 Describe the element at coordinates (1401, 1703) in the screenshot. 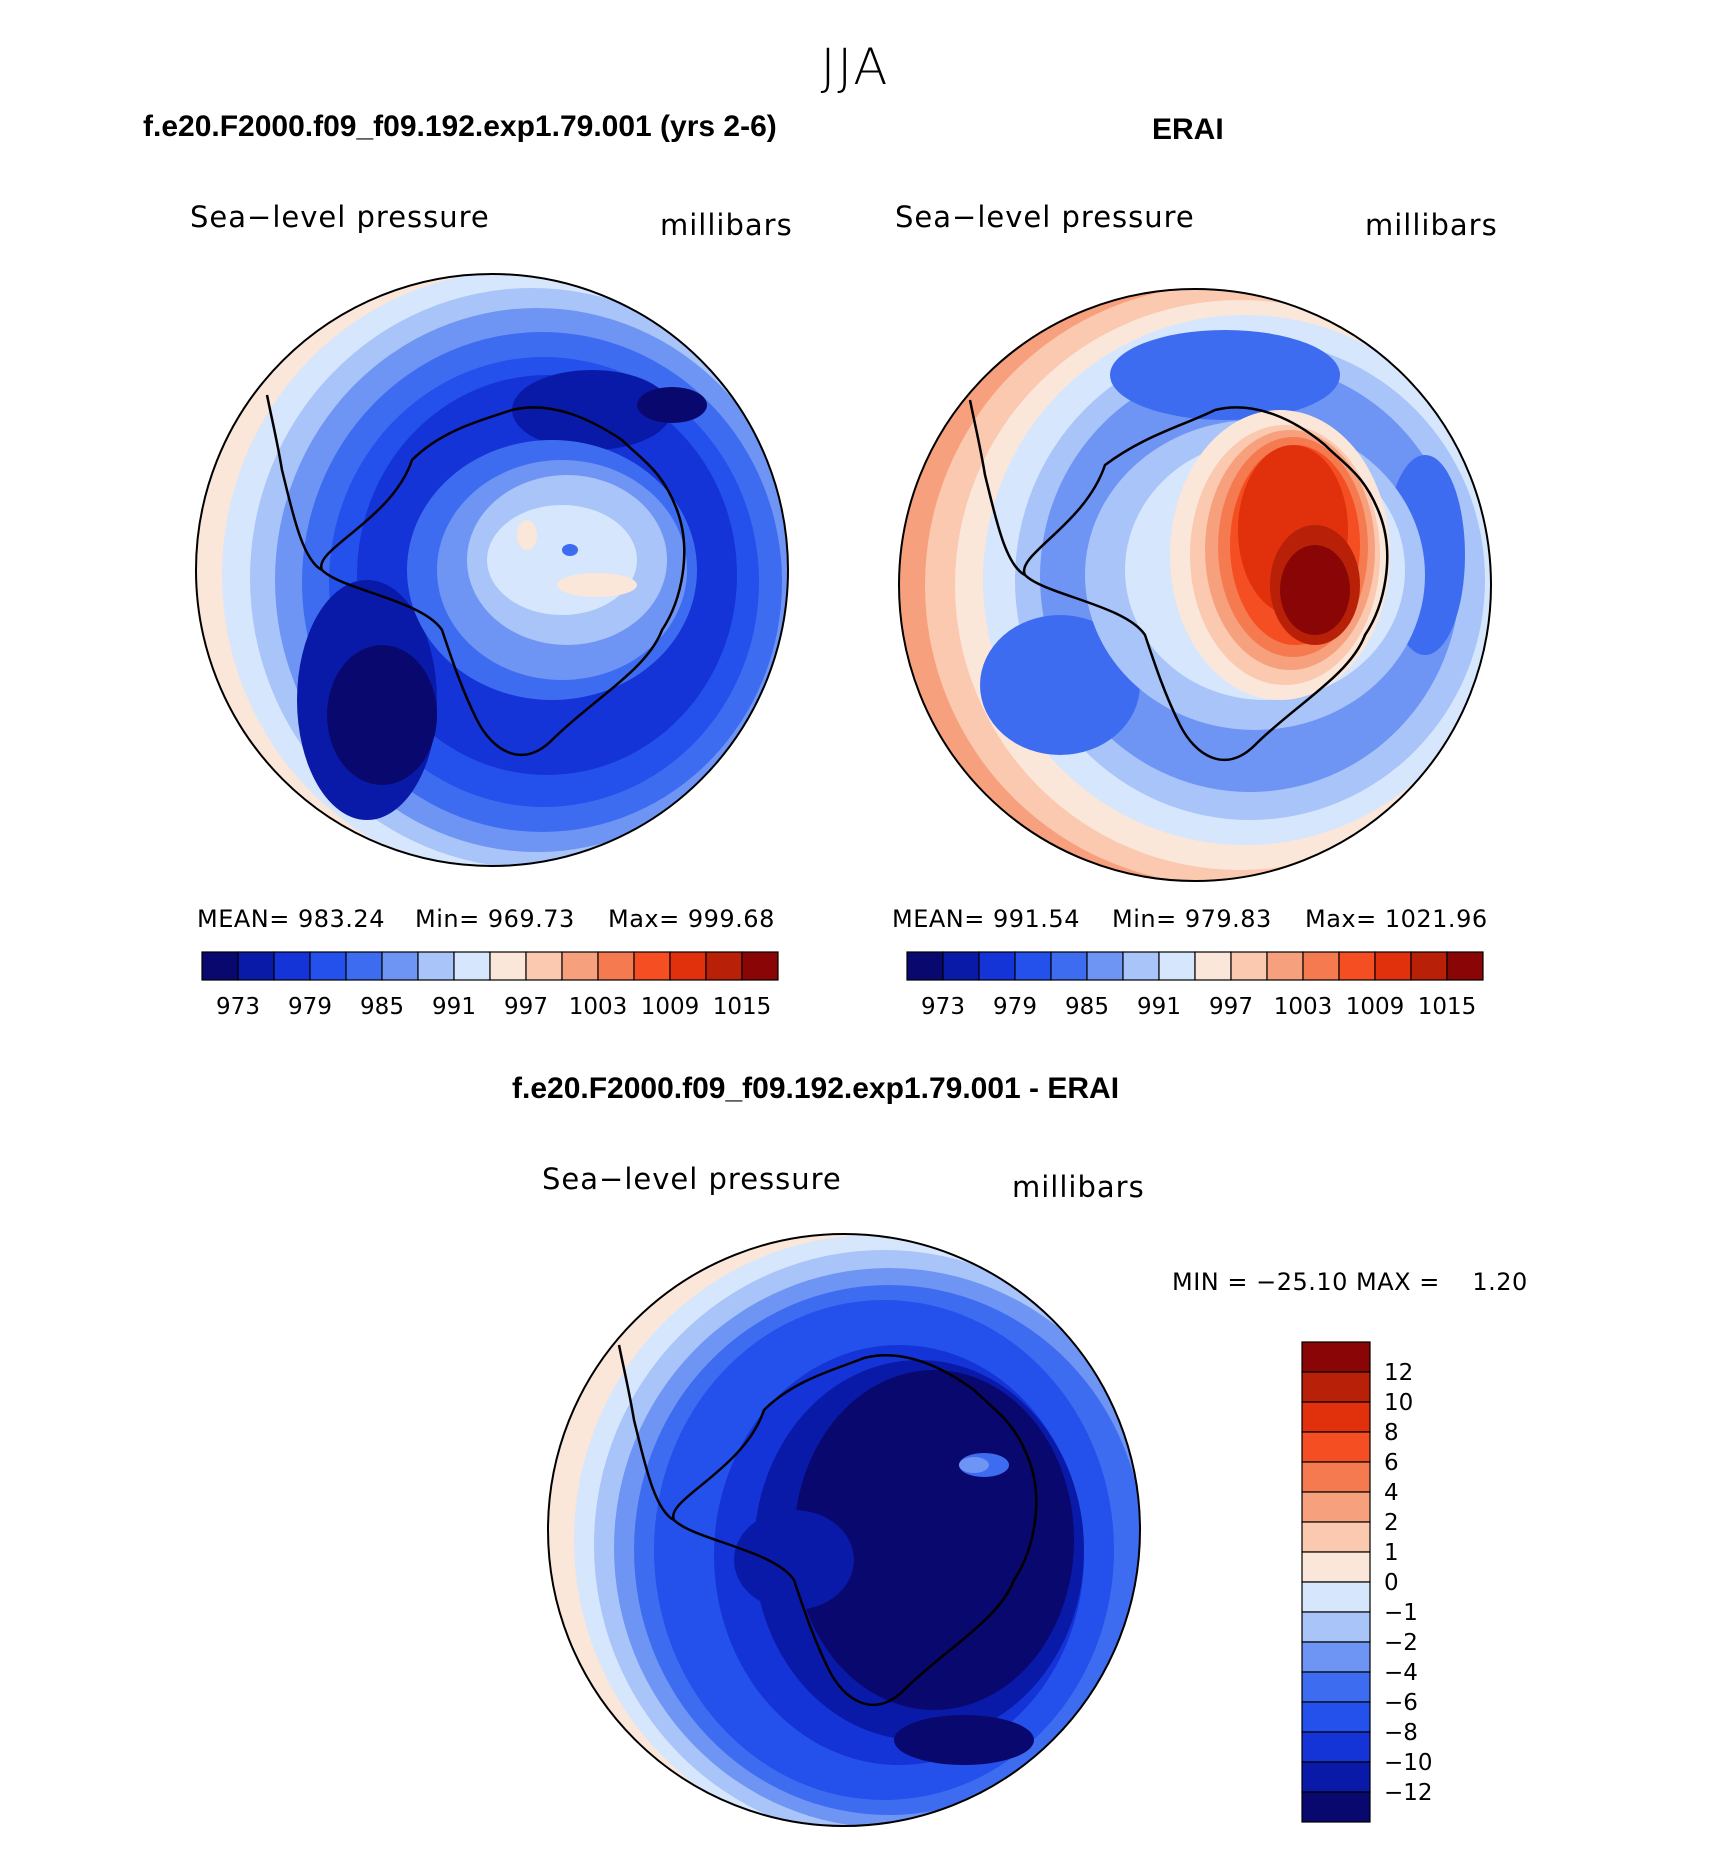

I see `diff-colorbar-tick-label: −6` at that location.